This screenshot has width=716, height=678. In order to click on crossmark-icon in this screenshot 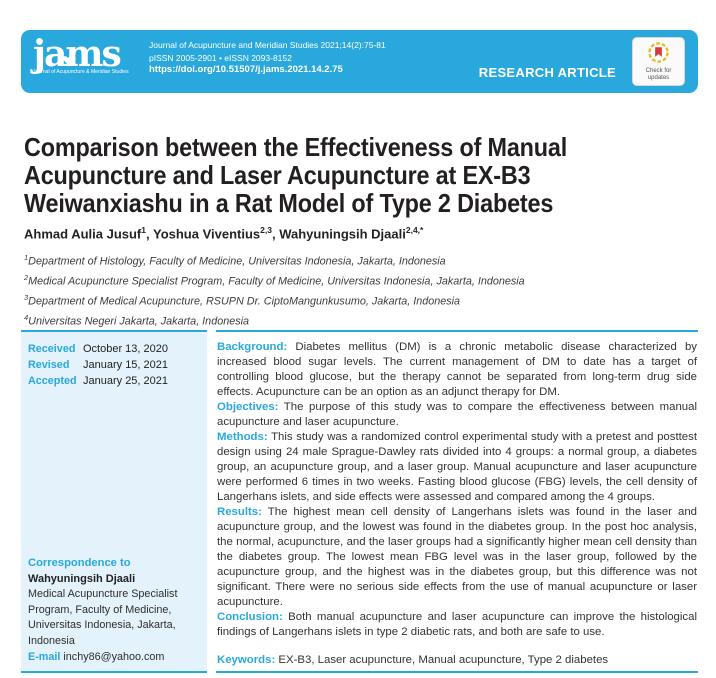, I will do `click(658, 55)`.